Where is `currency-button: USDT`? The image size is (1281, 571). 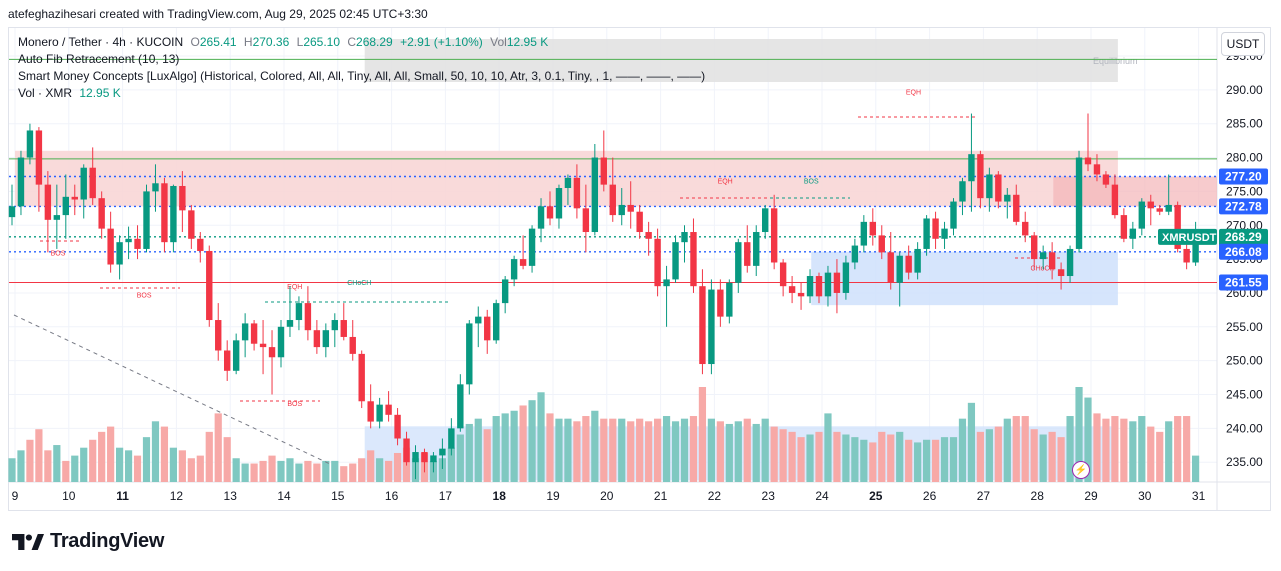
currency-button: USDT is located at coordinates (1243, 44).